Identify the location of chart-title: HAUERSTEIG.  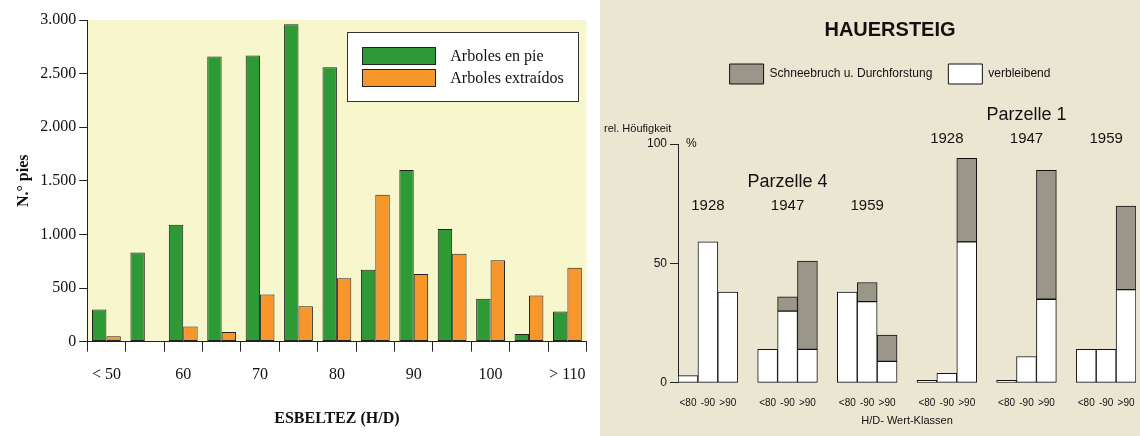
(890, 28).